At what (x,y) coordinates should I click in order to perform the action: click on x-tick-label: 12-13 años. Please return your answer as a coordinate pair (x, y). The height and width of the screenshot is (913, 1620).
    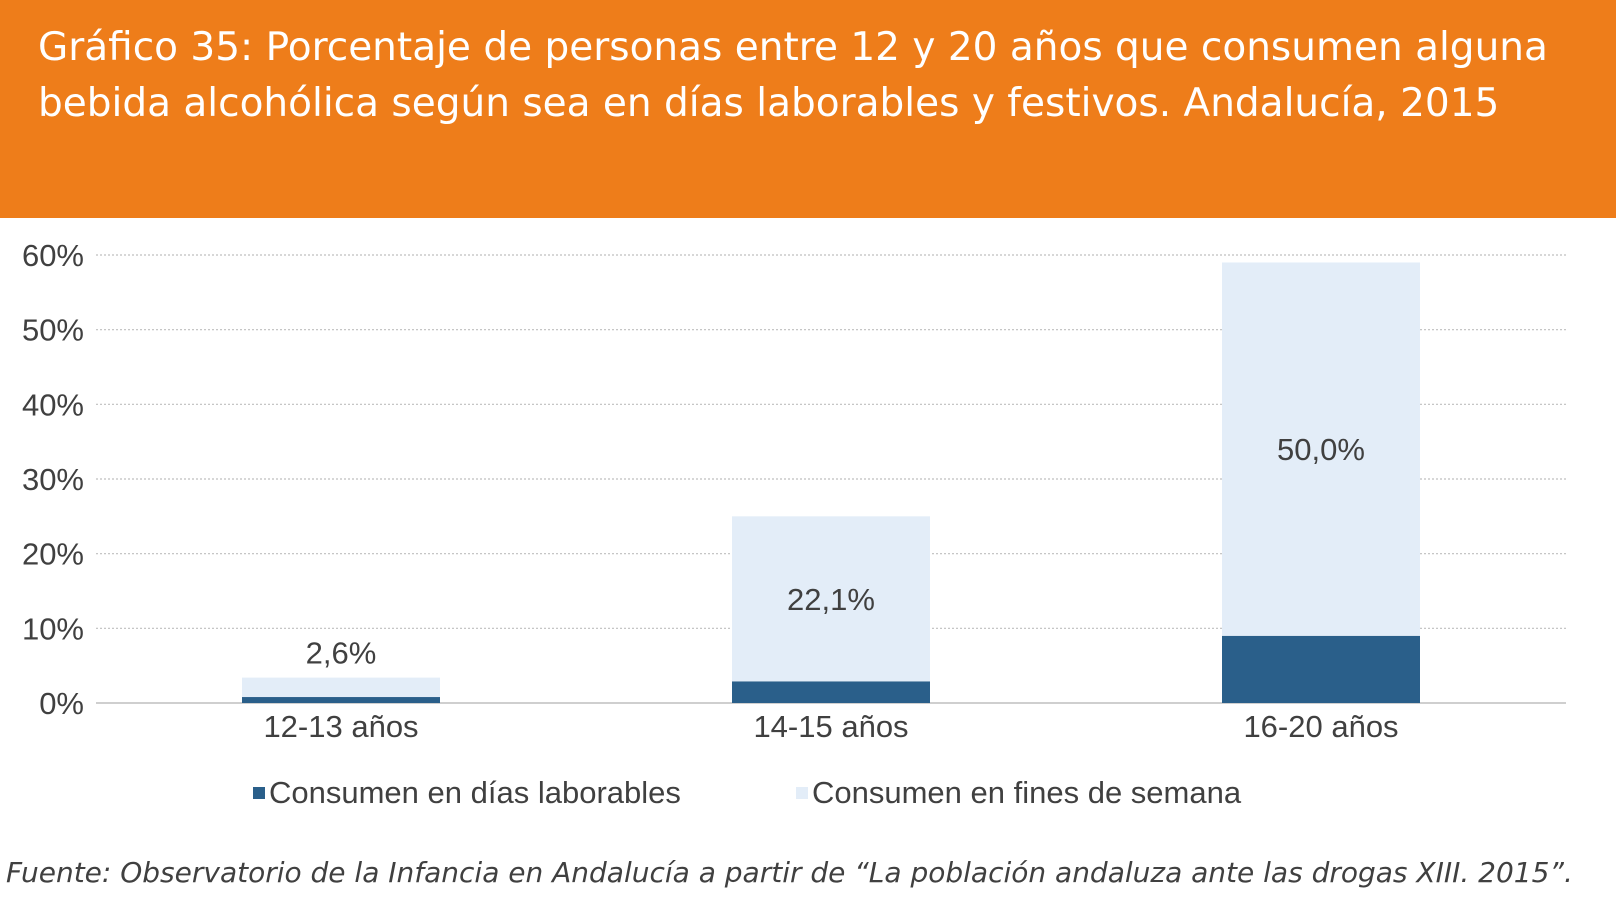
    Looking at the image, I should click on (340, 726).